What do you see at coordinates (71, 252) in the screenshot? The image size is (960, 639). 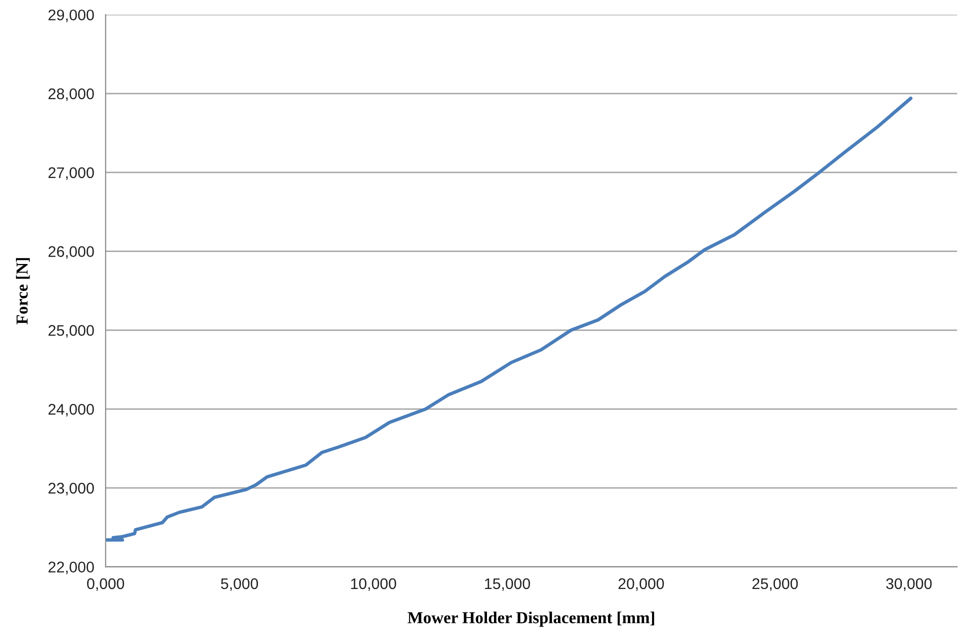 I see `y-tick-label: 26,000` at bounding box center [71, 252].